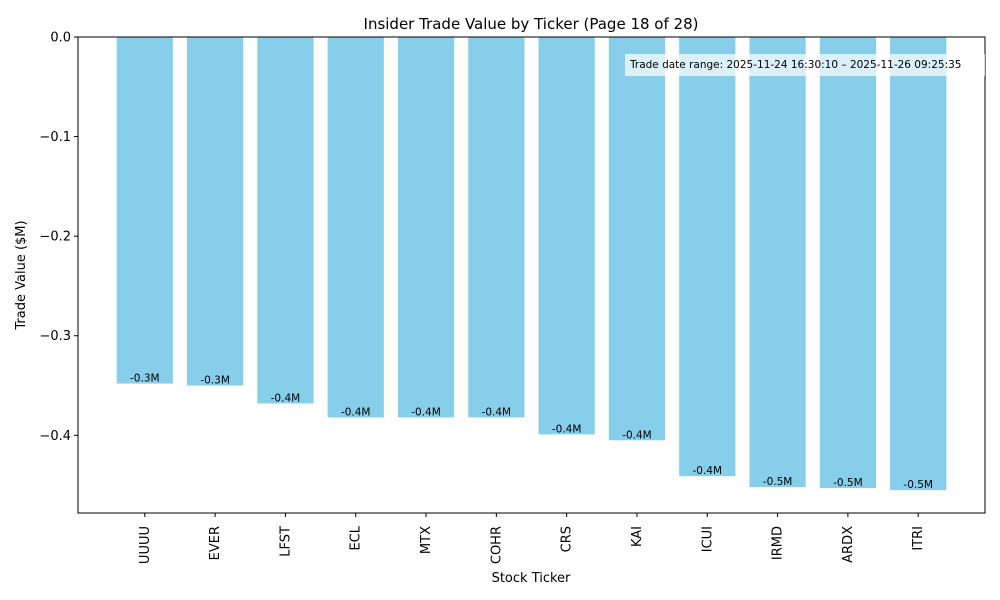 This screenshot has height=600, width=1000. Describe the element at coordinates (55, 336) in the screenshot. I see `y-tick-label: −0.3` at that location.